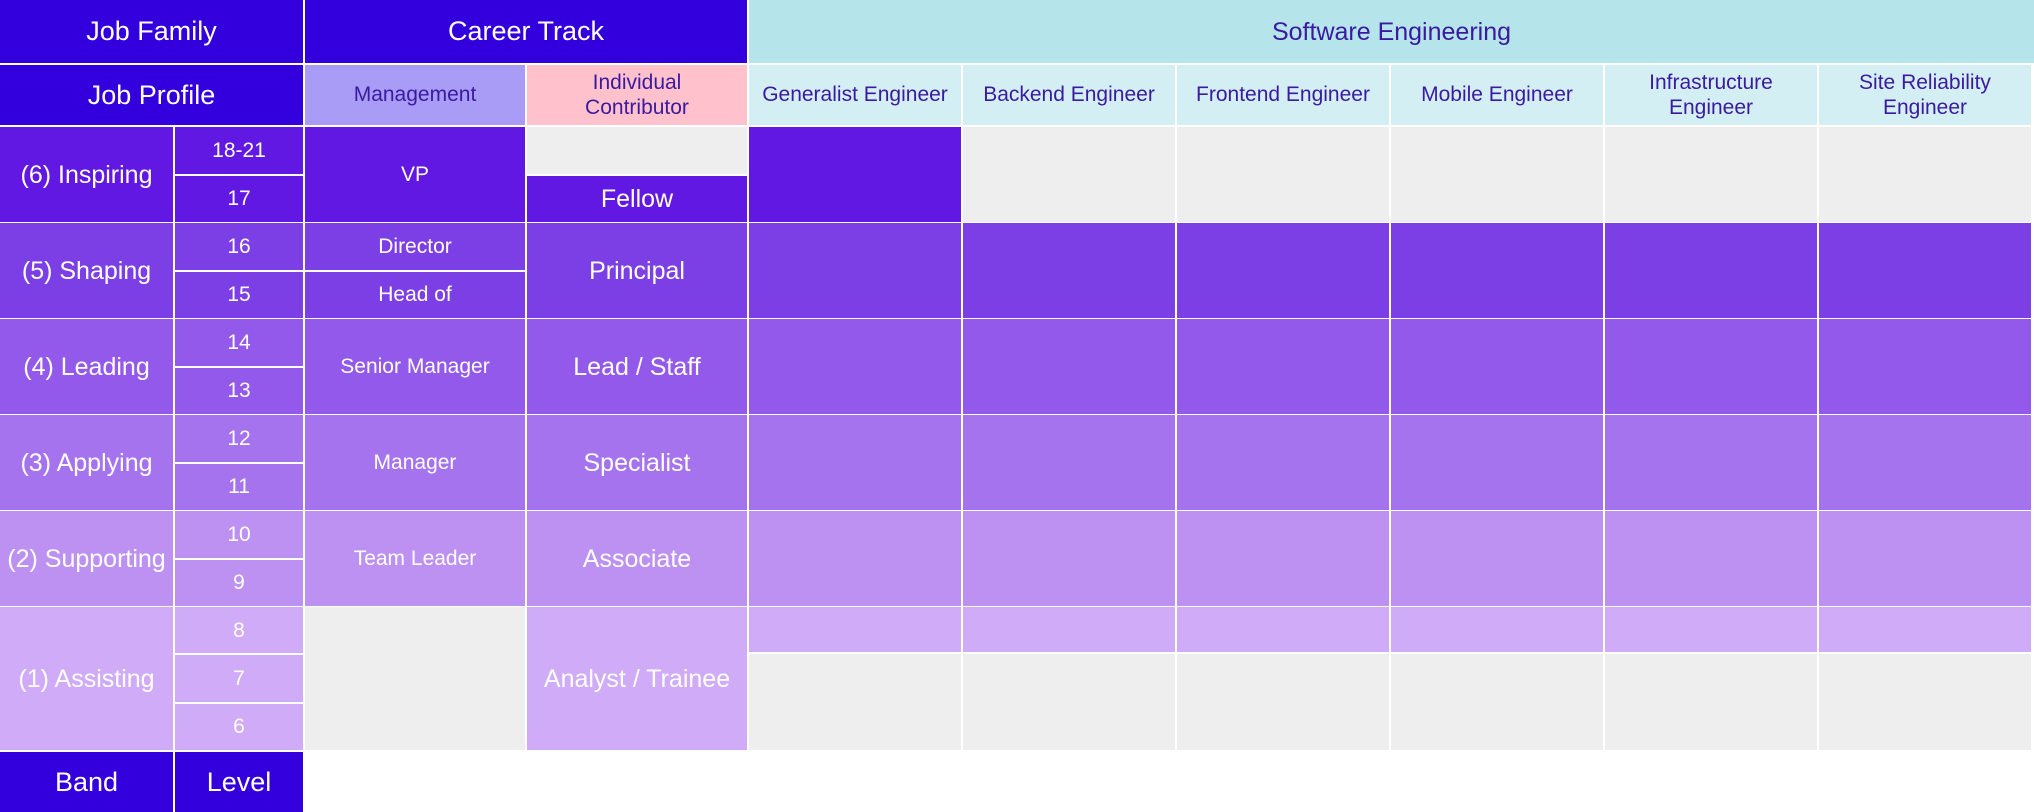 The image size is (2034, 812). What do you see at coordinates (239, 782) in the screenshot?
I see `level-footer-label: Level` at bounding box center [239, 782].